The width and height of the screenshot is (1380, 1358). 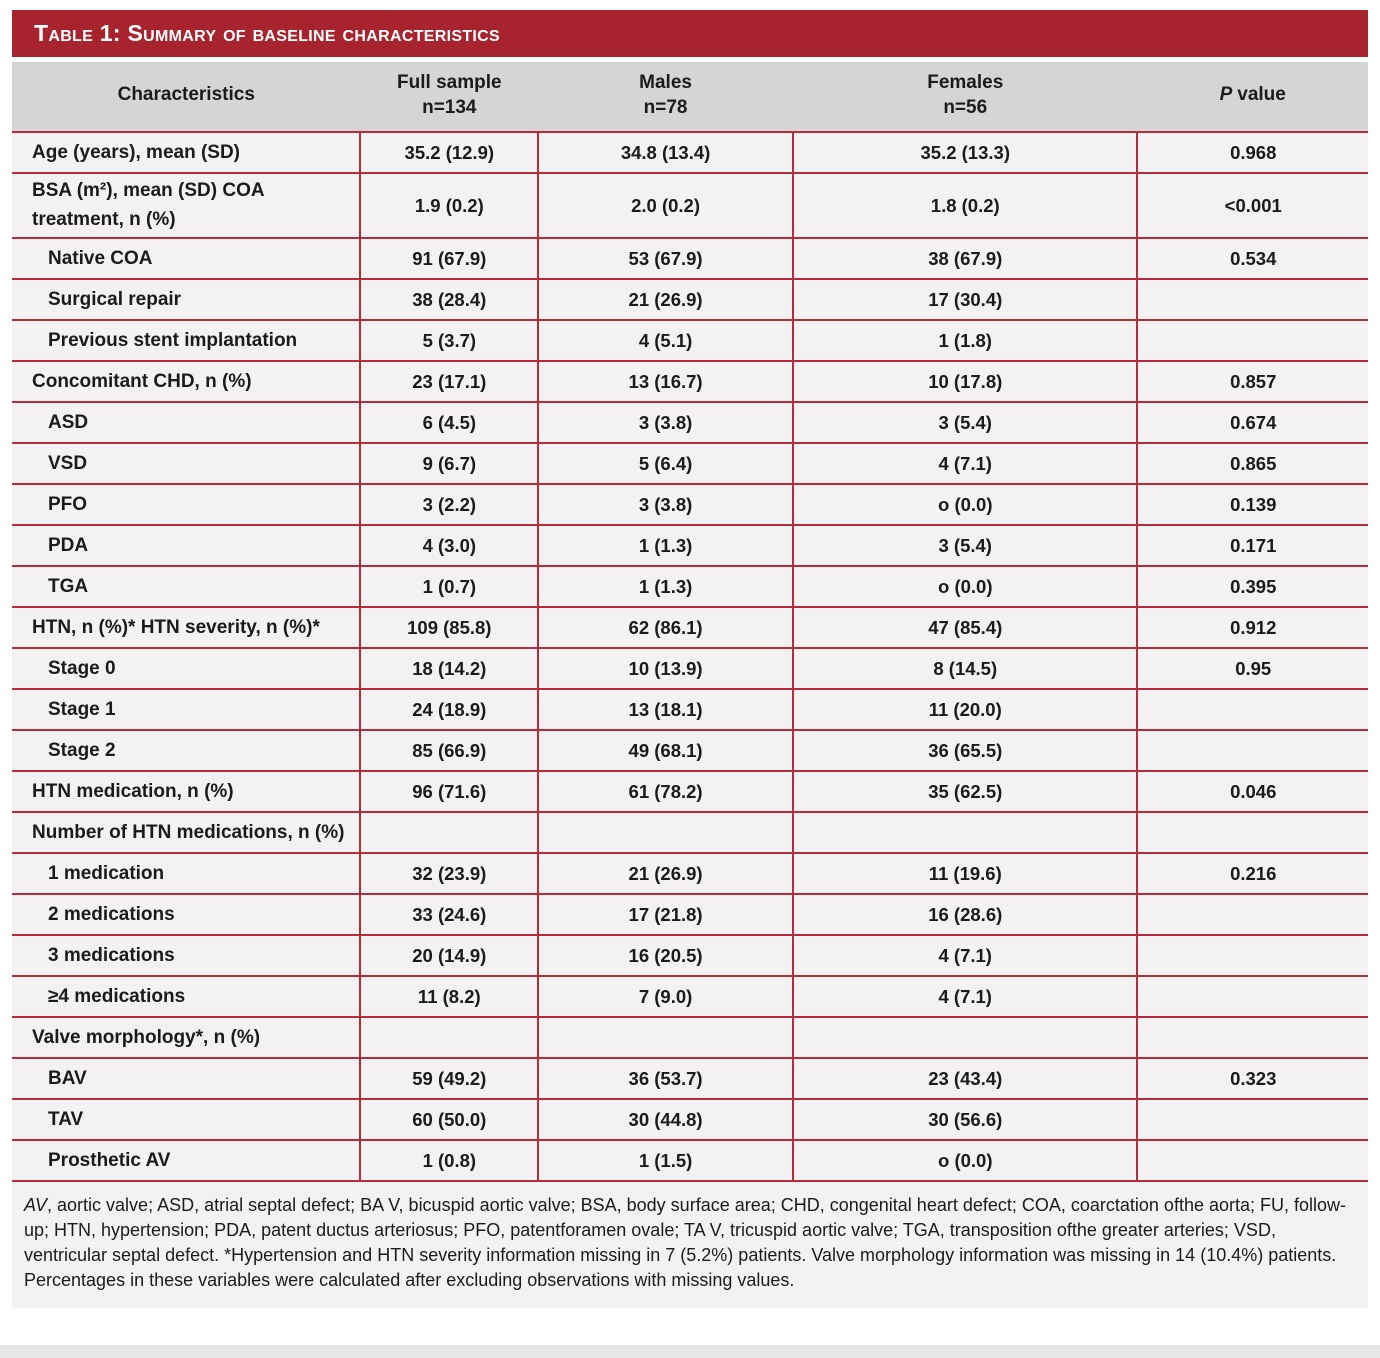 What do you see at coordinates (965, 545) in the screenshot?
I see `females-value: 3 (5.4)` at bounding box center [965, 545].